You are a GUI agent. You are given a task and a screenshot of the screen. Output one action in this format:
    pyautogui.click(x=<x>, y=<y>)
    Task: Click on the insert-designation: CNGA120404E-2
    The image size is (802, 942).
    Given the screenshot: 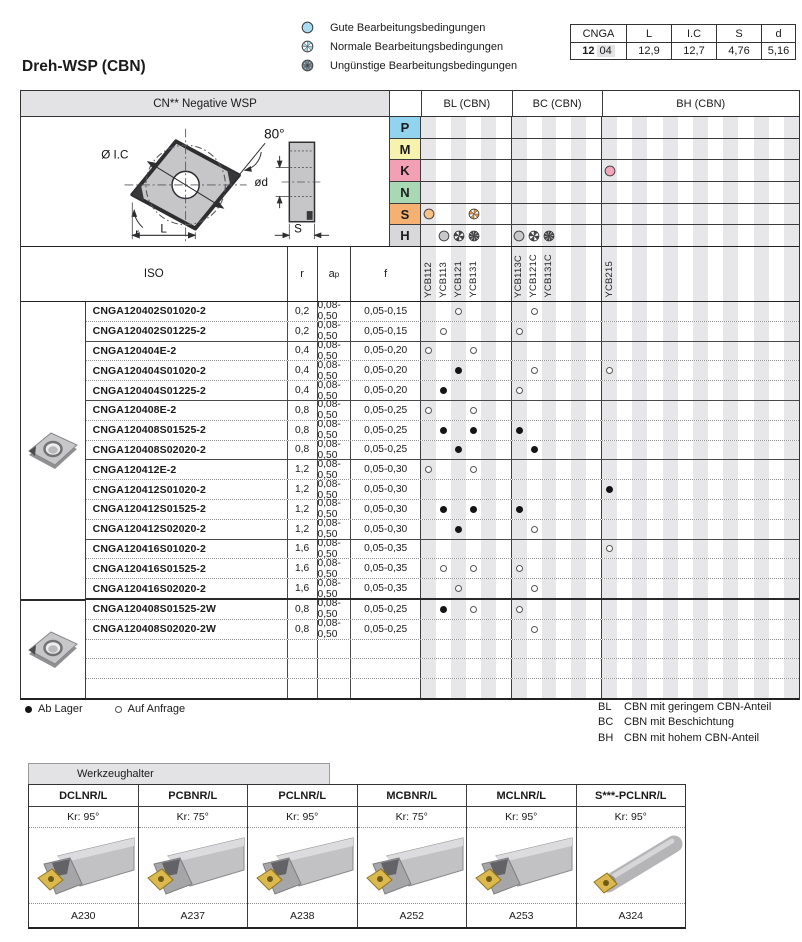 What is the action you would take?
    pyautogui.click(x=187, y=351)
    